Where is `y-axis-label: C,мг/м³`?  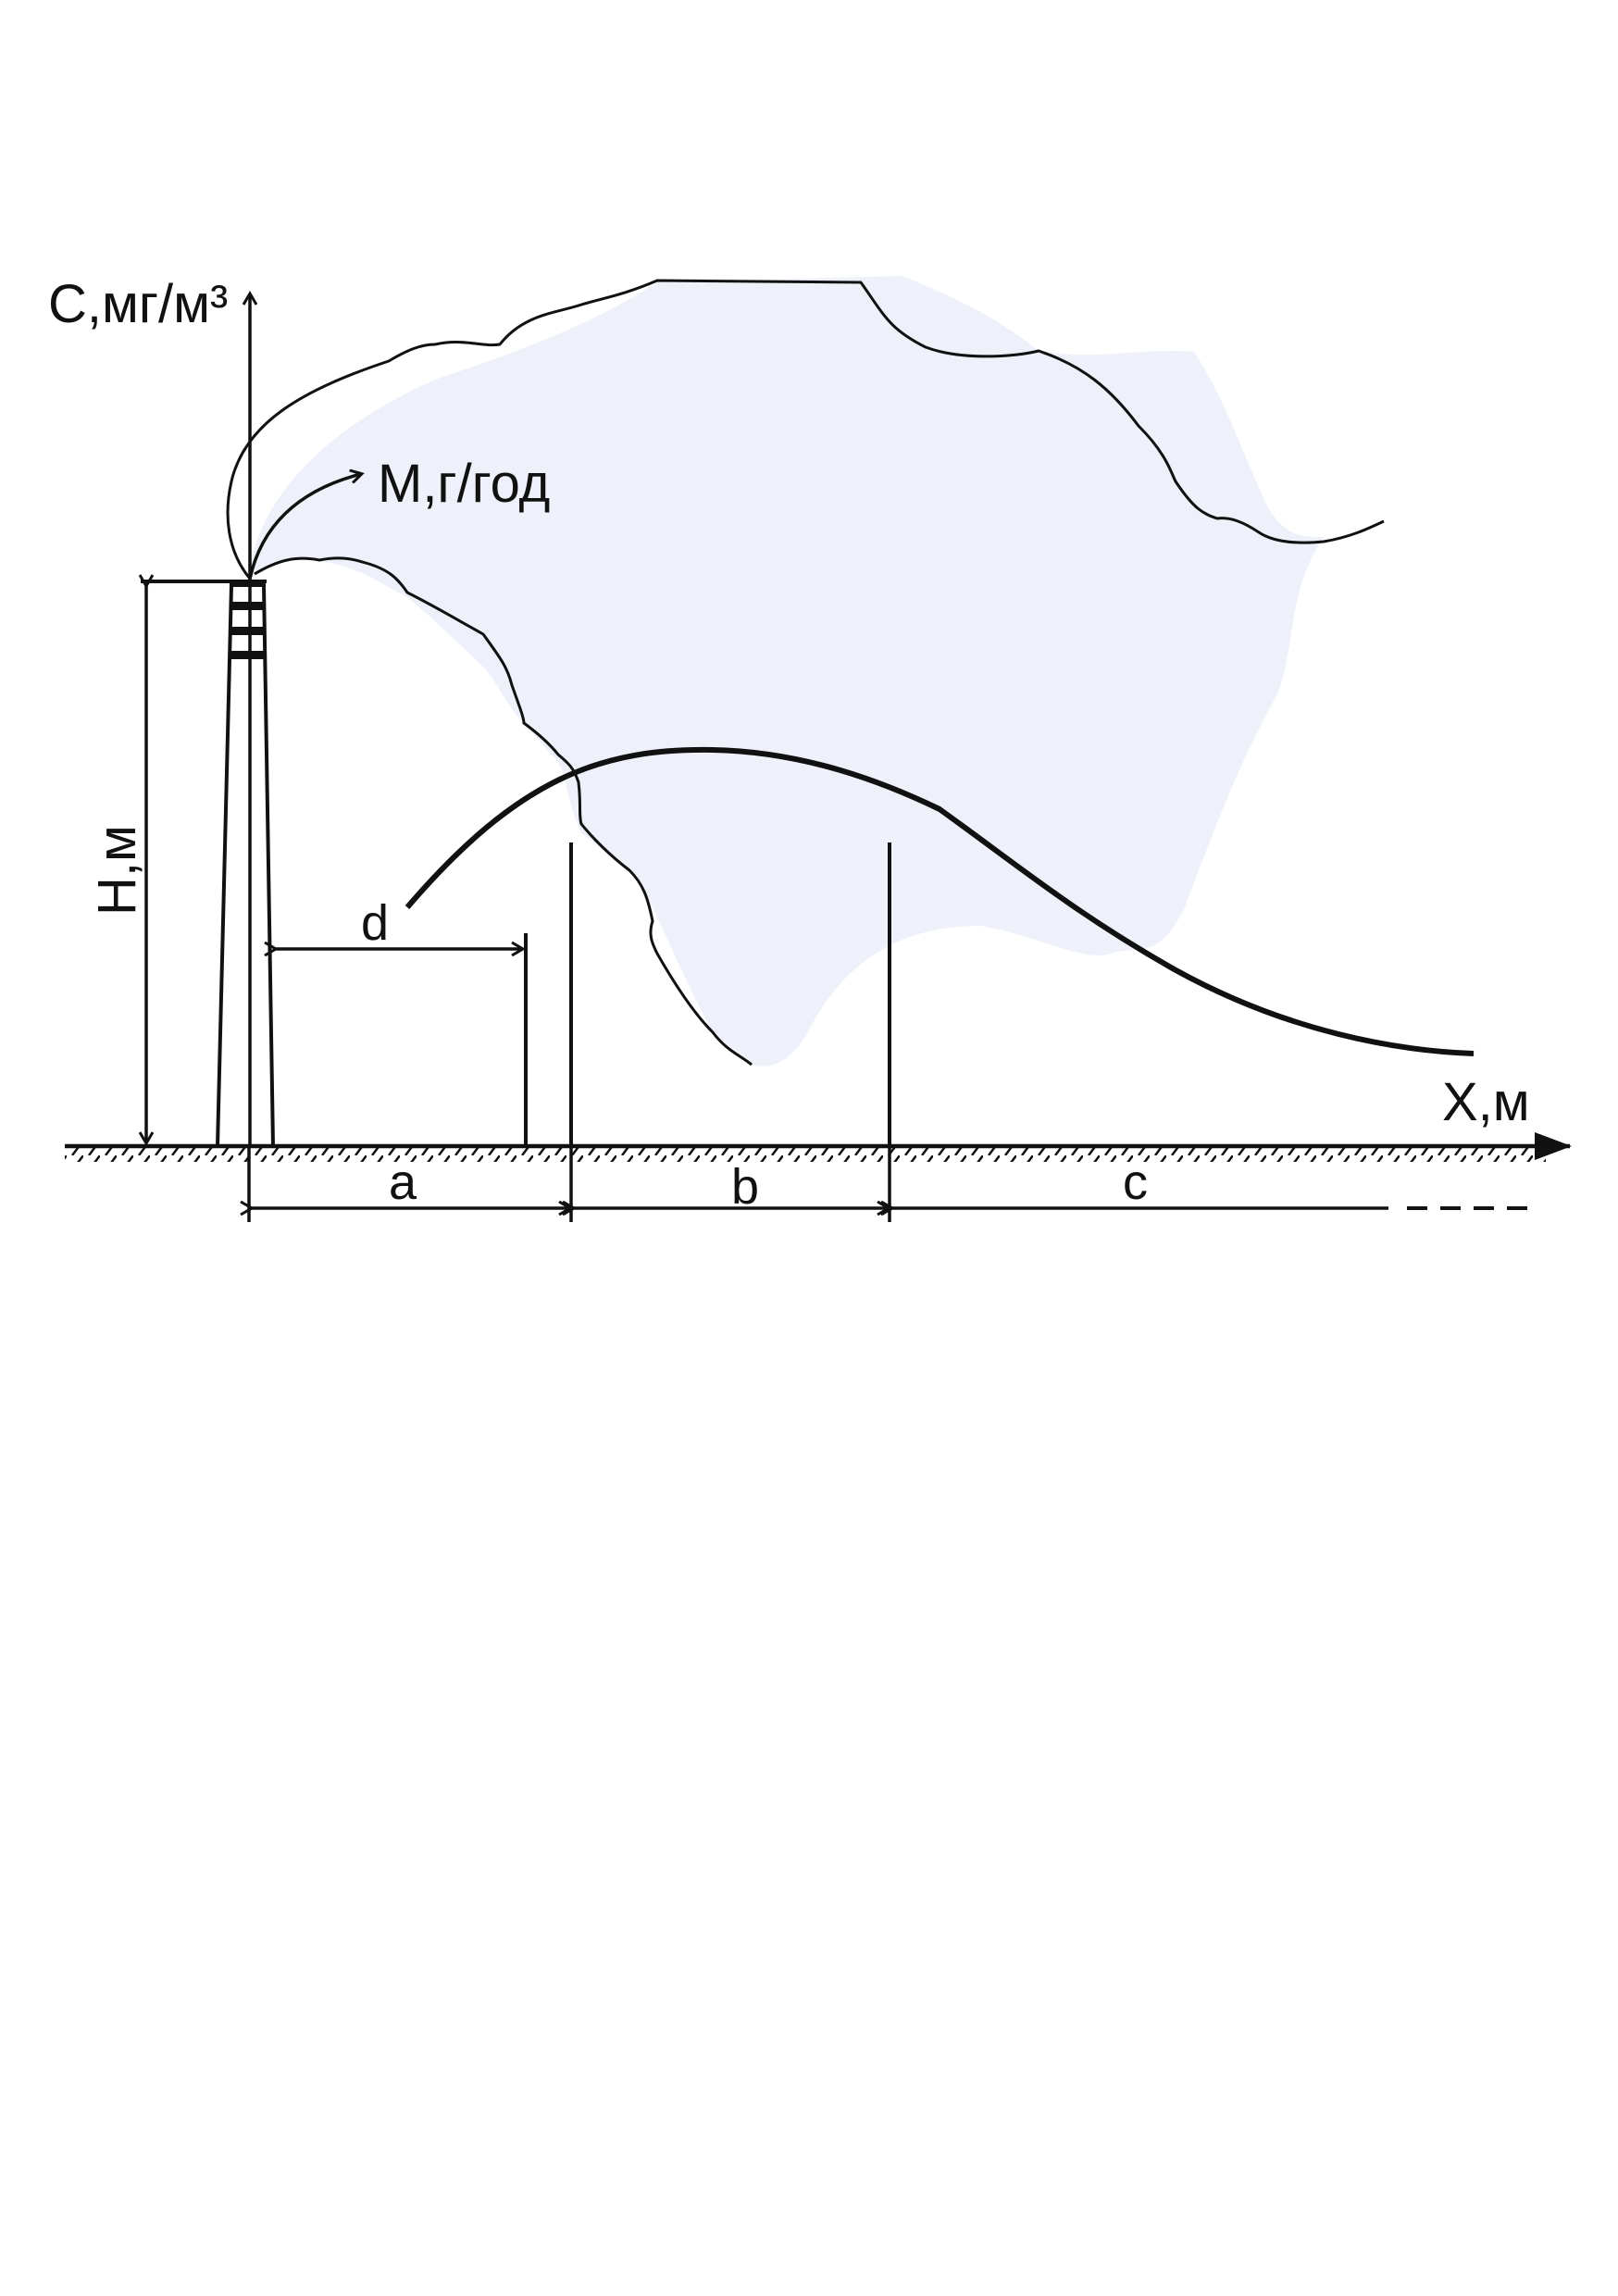 y-axis-label: C,мг/м³ is located at coordinates (138, 304).